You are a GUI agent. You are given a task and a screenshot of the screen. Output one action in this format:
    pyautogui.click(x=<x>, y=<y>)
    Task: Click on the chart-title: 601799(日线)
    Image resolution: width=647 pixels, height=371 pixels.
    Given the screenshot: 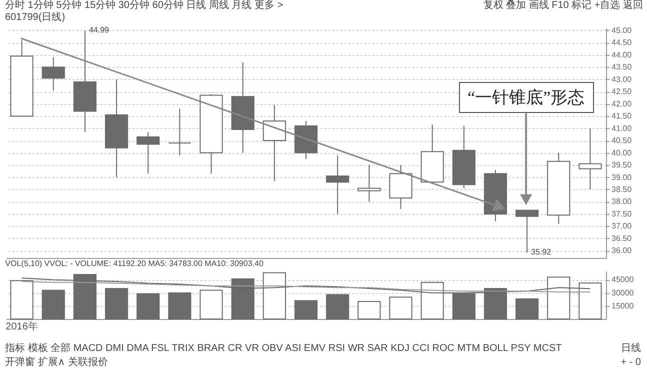 What is the action you would take?
    pyautogui.click(x=35, y=18)
    